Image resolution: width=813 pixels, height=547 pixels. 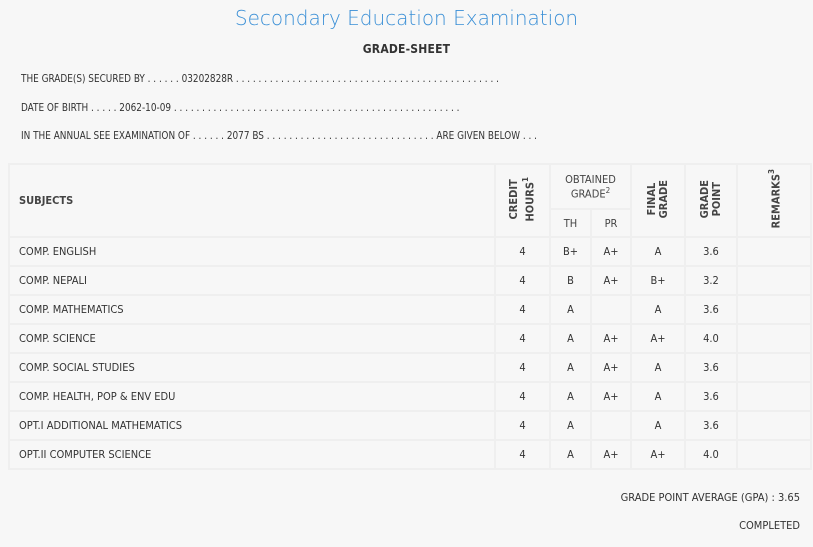 What do you see at coordinates (406, 18) in the screenshot?
I see `page-title: Secondary Education Examination` at bounding box center [406, 18].